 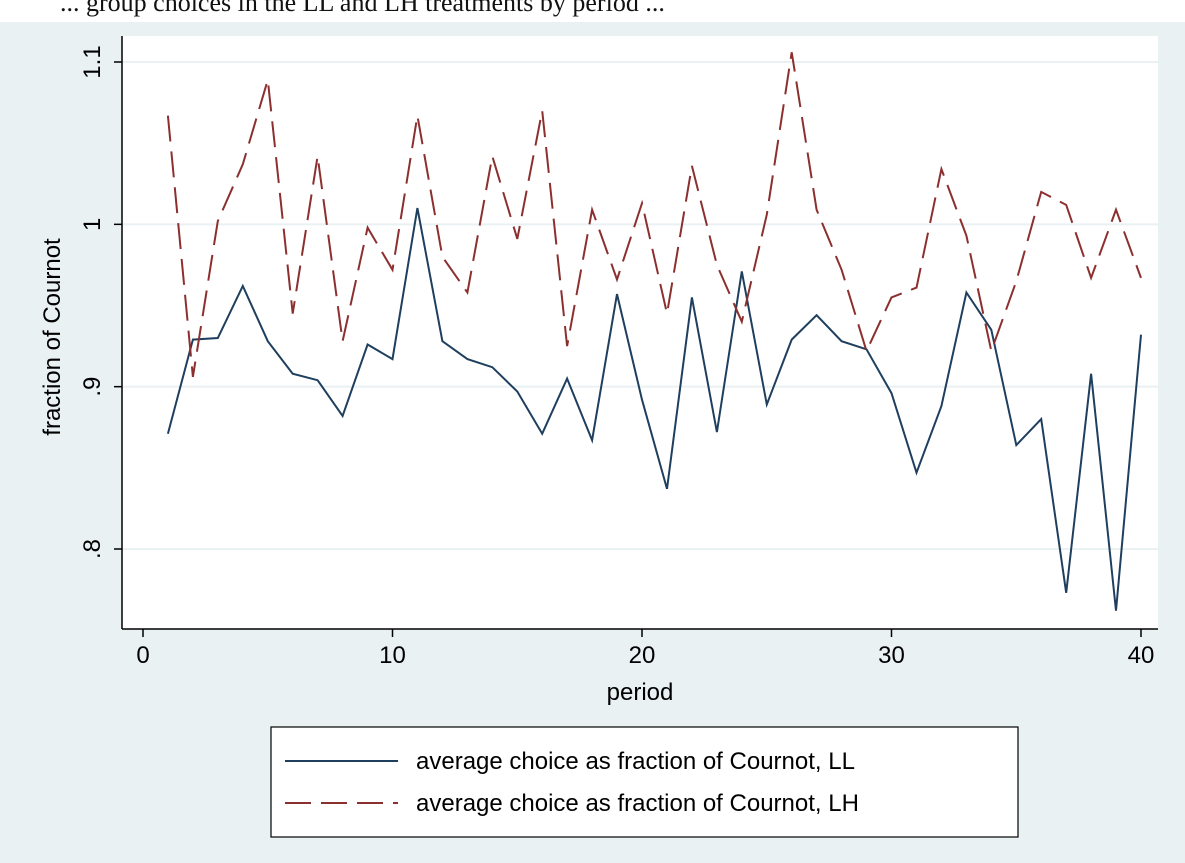 What do you see at coordinates (142, 655) in the screenshot?
I see `x-tick-label: 0` at bounding box center [142, 655].